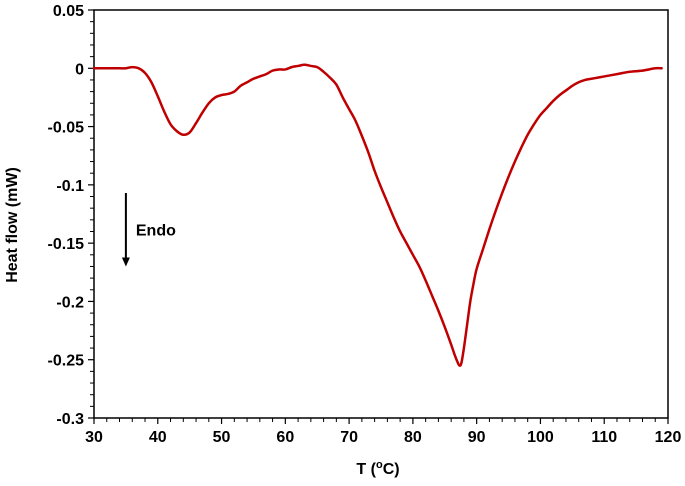 The image size is (685, 486). What do you see at coordinates (158, 437) in the screenshot?
I see `x-tick-label: 40` at bounding box center [158, 437].